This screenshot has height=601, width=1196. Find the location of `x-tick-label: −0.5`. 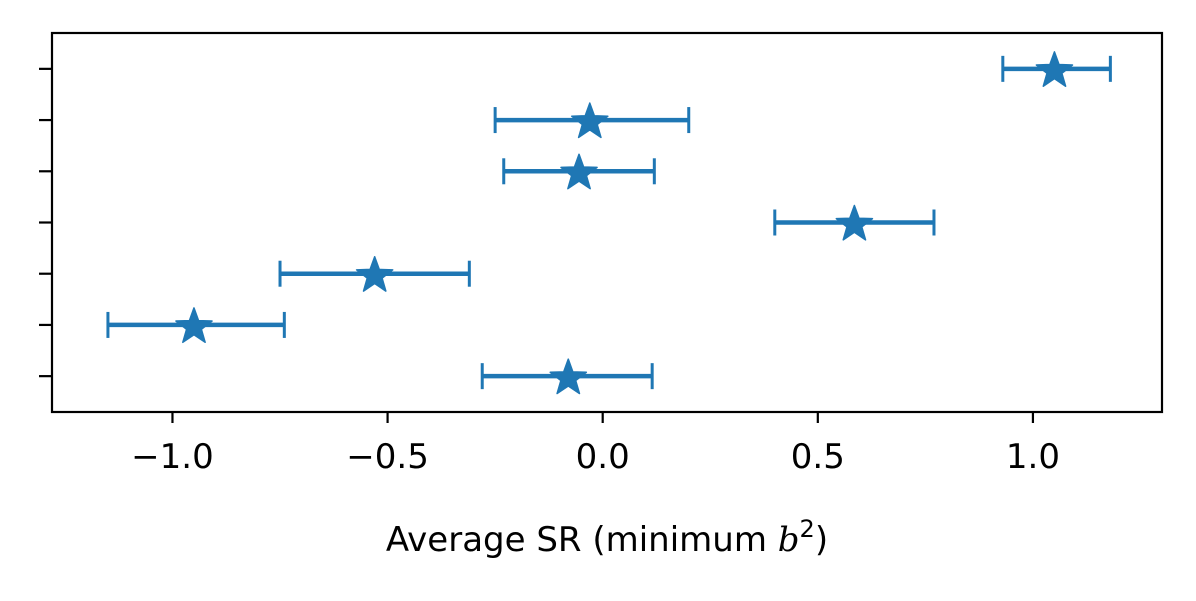

x-tick-label: −0.5 is located at coordinates (387, 457).